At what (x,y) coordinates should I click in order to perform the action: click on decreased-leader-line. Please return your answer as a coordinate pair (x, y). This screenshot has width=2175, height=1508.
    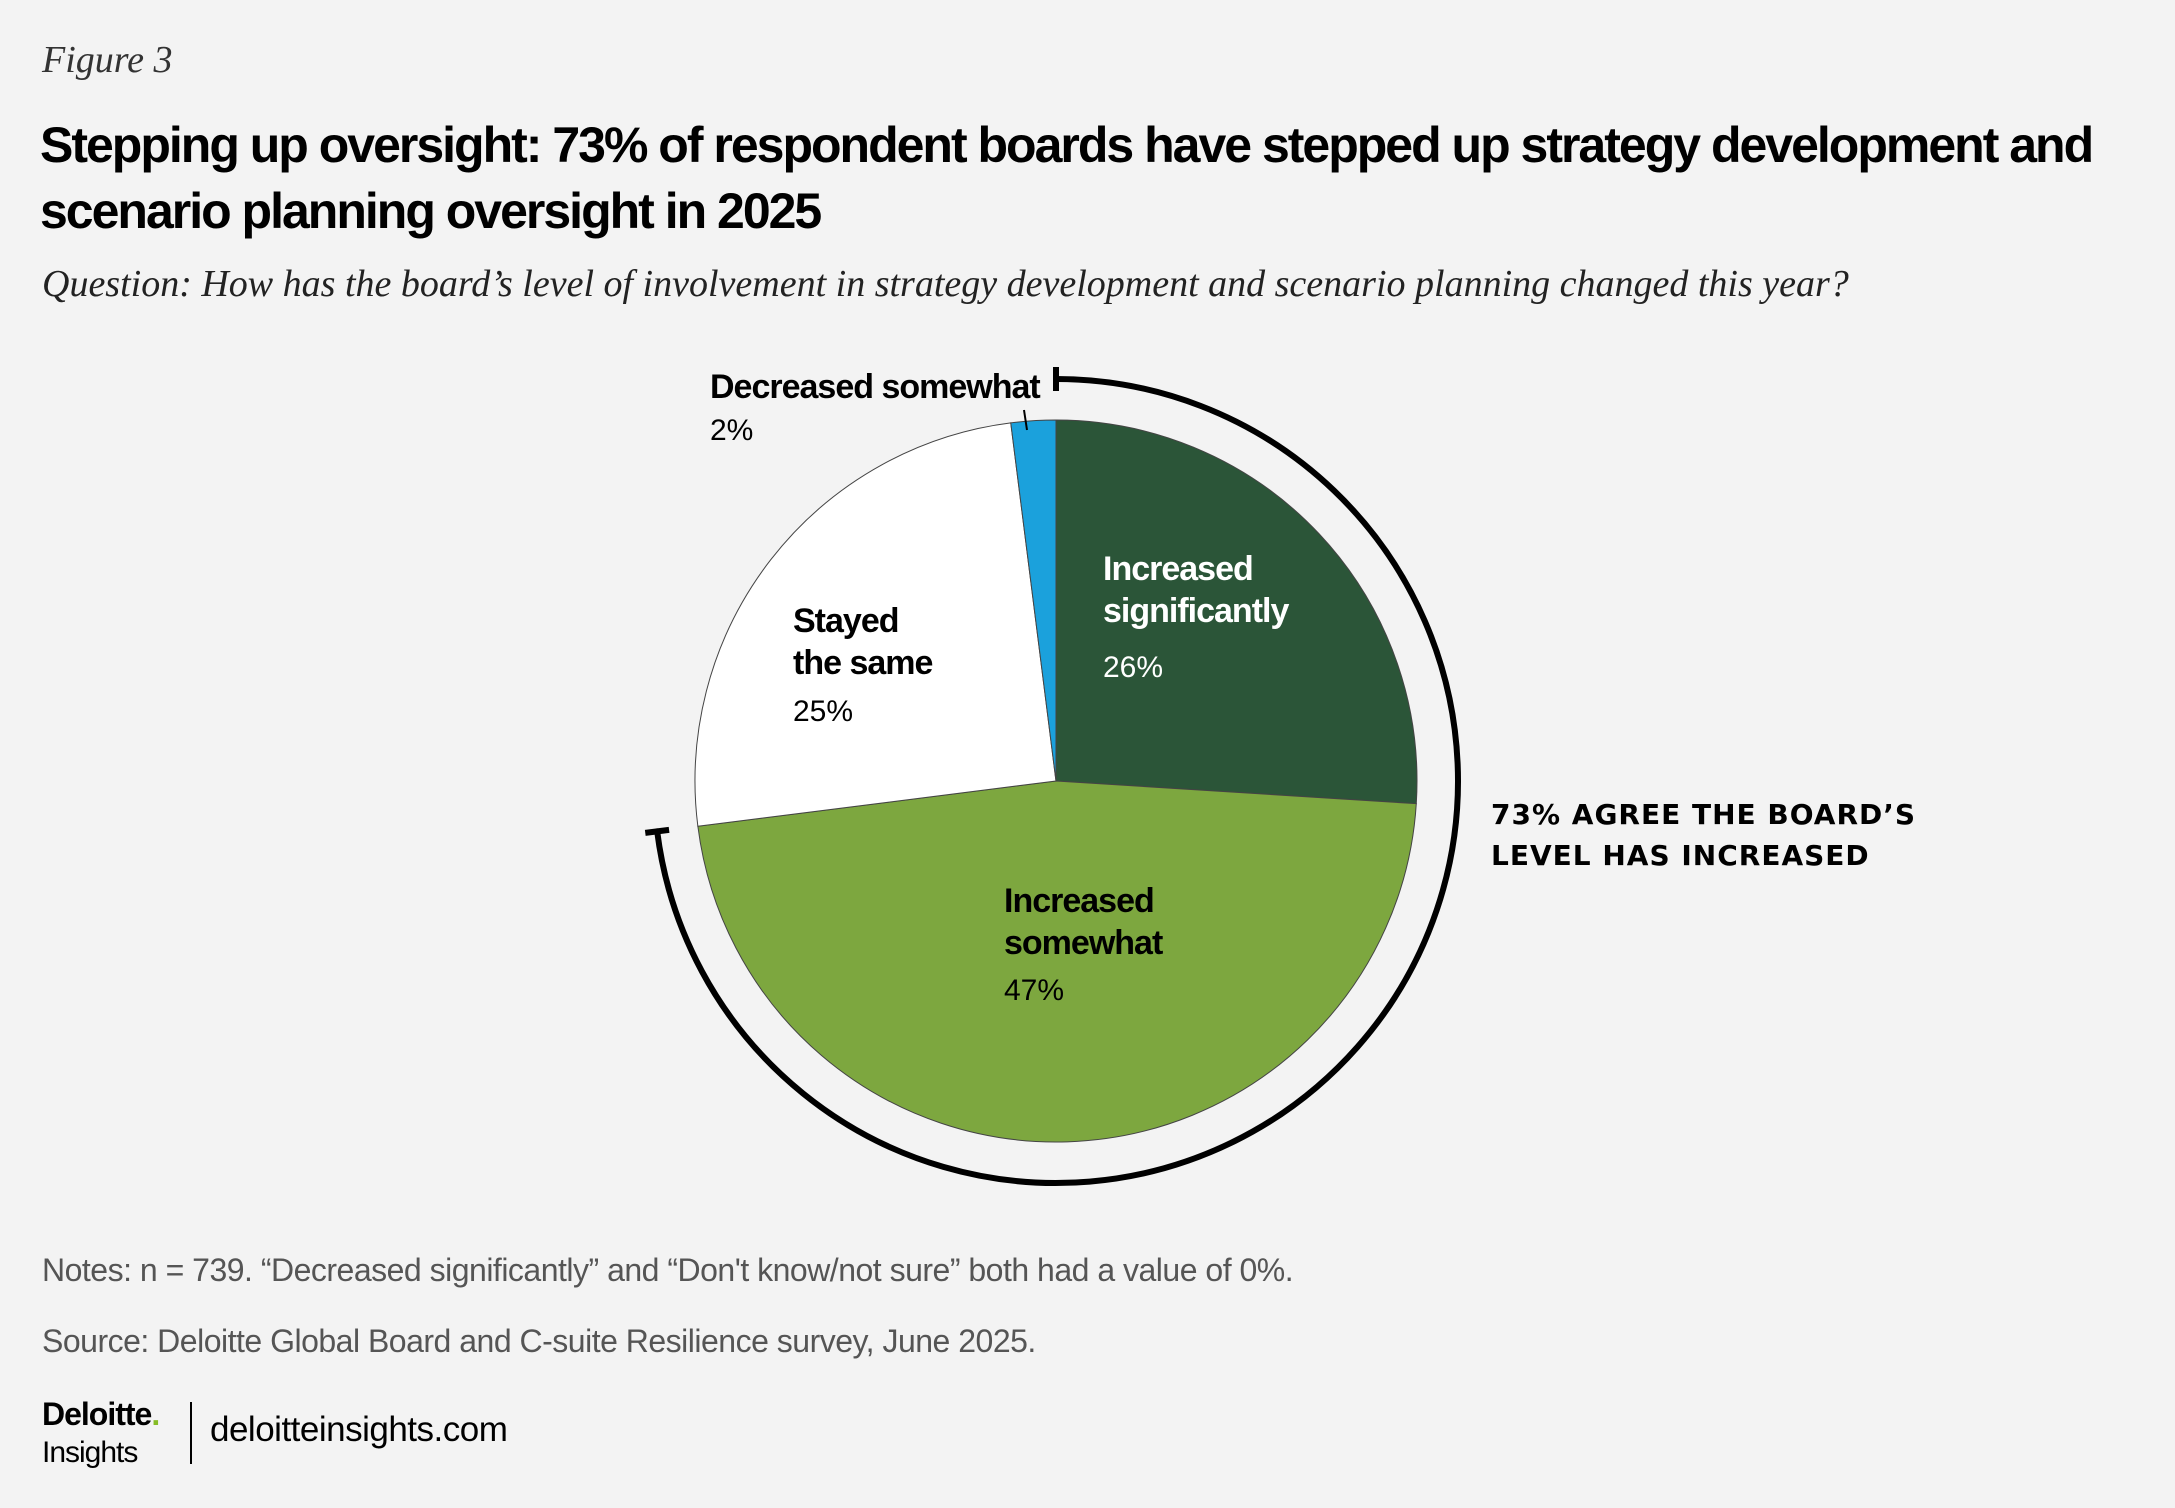
    Looking at the image, I should click on (1025, 420).